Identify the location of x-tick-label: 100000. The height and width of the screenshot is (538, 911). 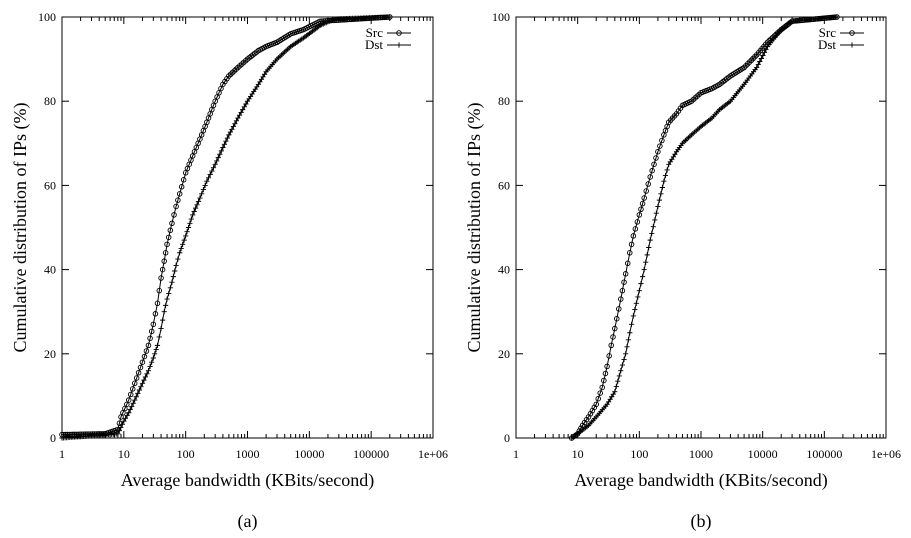
(824, 454).